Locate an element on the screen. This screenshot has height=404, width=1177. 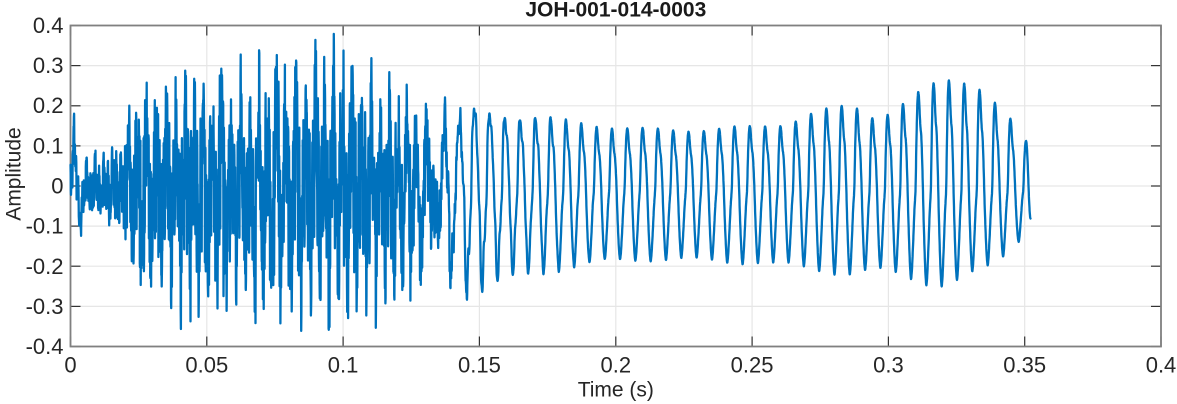
svg-text: -0.1 is located at coordinates (45, 226).